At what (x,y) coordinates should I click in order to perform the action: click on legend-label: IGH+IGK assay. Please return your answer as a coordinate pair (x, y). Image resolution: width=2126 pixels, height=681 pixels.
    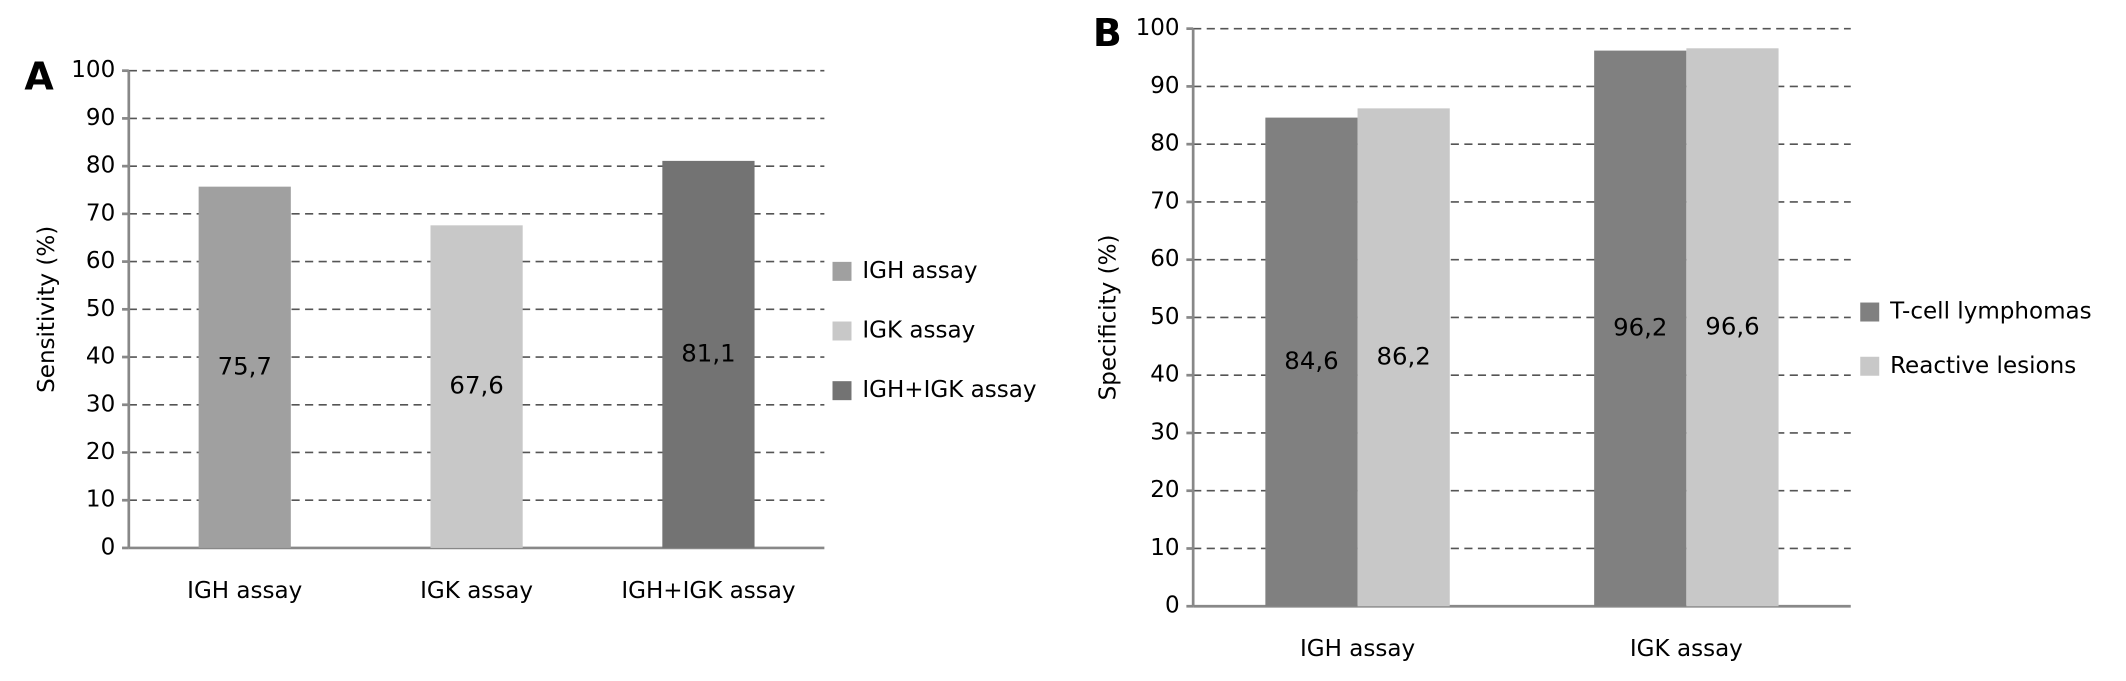
    Looking at the image, I should click on (949, 390).